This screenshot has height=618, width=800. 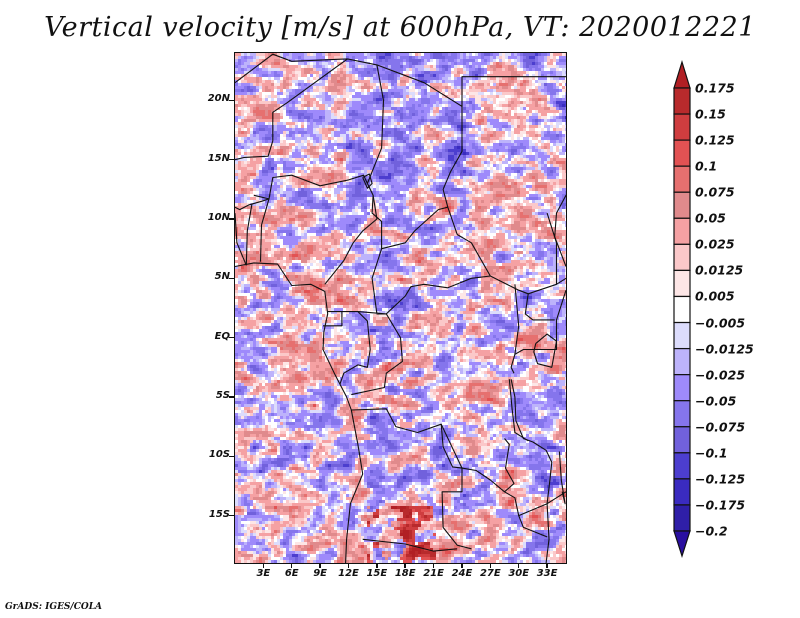 What do you see at coordinates (710, 114) in the screenshot?
I see `colorbar-label: 0.15` at bounding box center [710, 114].